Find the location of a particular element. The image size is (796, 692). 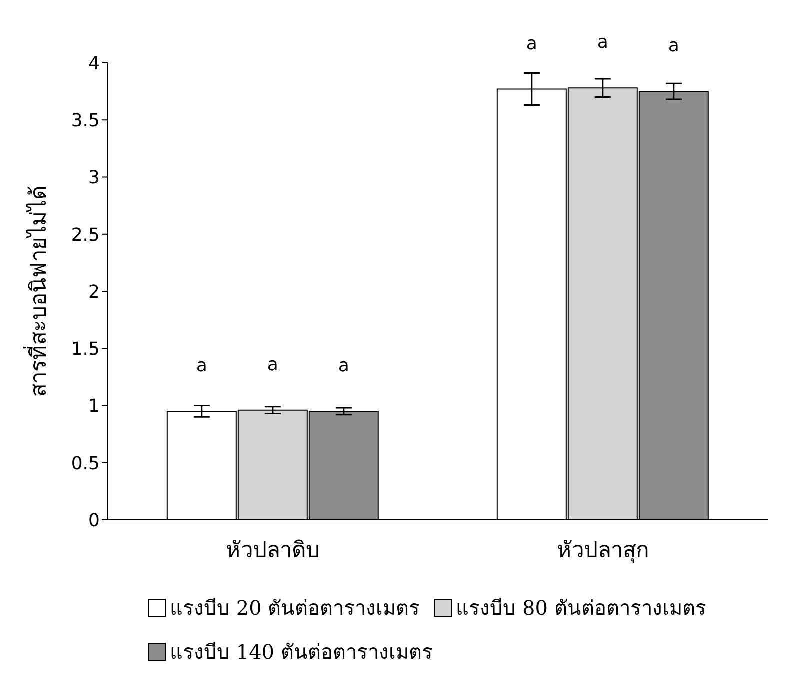

y-tick-label: 0.5 is located at coordinates (85, 463).